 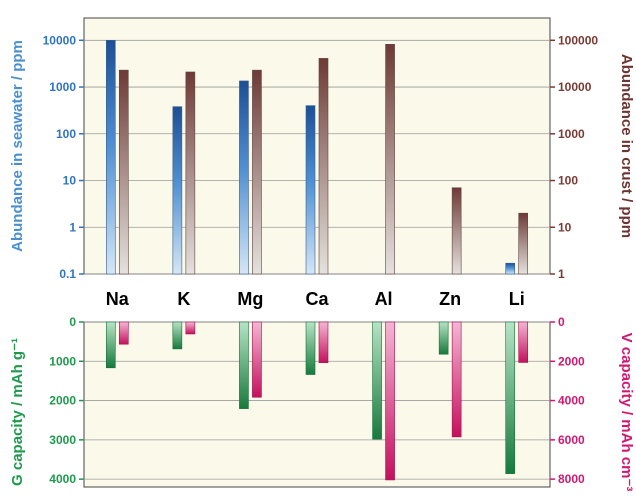 I want to click on bottom-left-tick-label: 1000, so click(x=62, y=361).